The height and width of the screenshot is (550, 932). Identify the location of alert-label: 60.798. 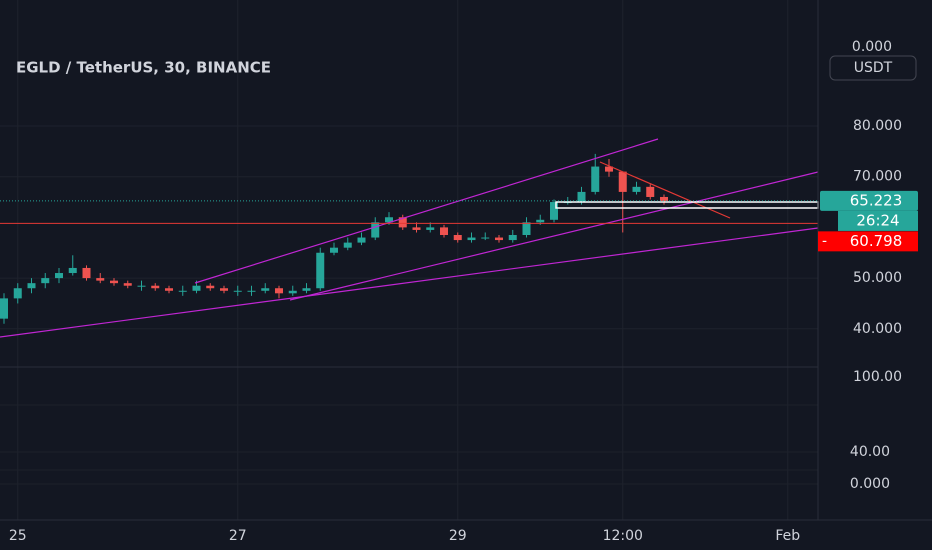
(876, 241).